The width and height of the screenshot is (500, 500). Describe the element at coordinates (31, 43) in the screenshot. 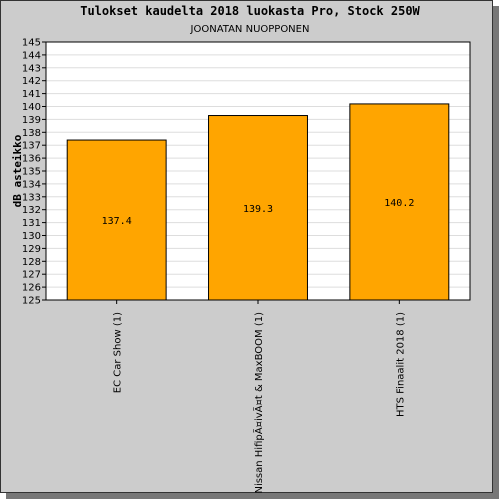

I see `y-tick-label: 145` at that location.